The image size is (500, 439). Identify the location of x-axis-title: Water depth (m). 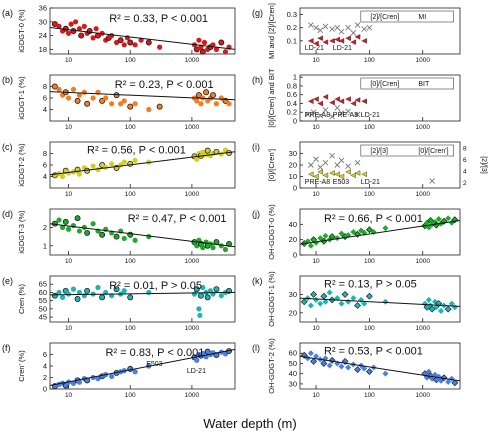
(250, 423).